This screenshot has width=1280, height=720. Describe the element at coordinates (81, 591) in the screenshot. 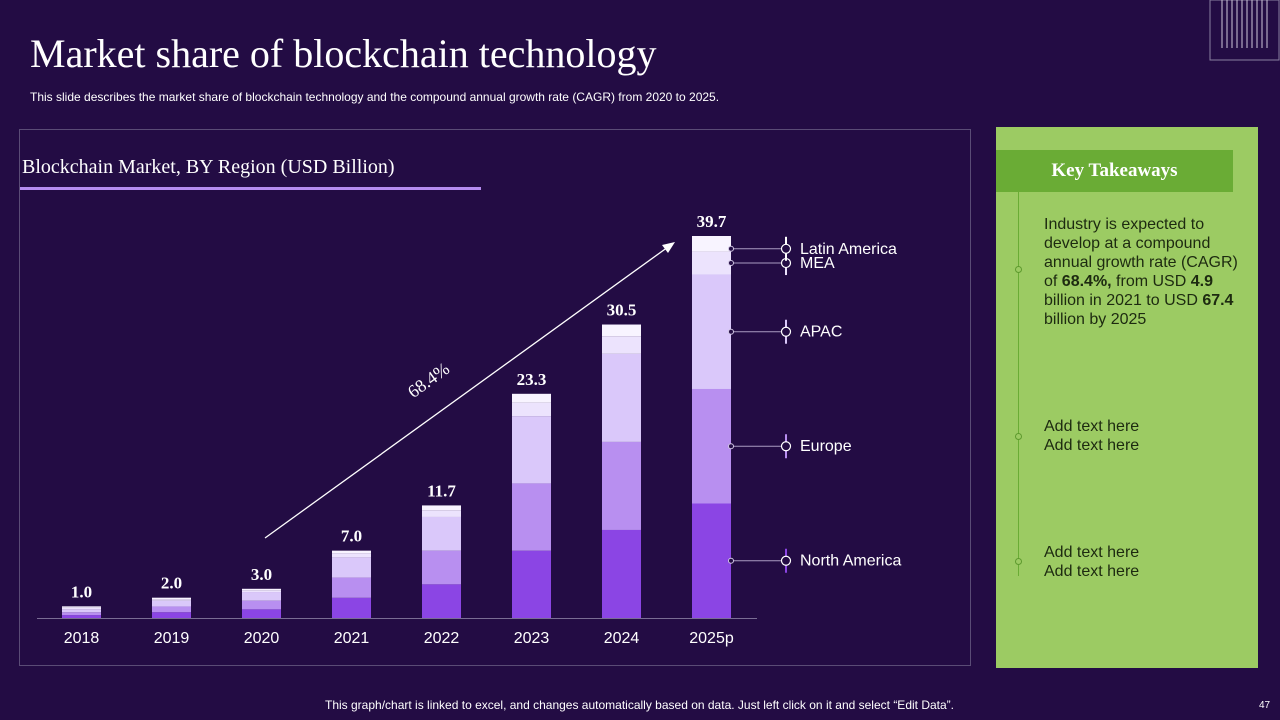

I see `bar-total-label: 1.0` at that location.